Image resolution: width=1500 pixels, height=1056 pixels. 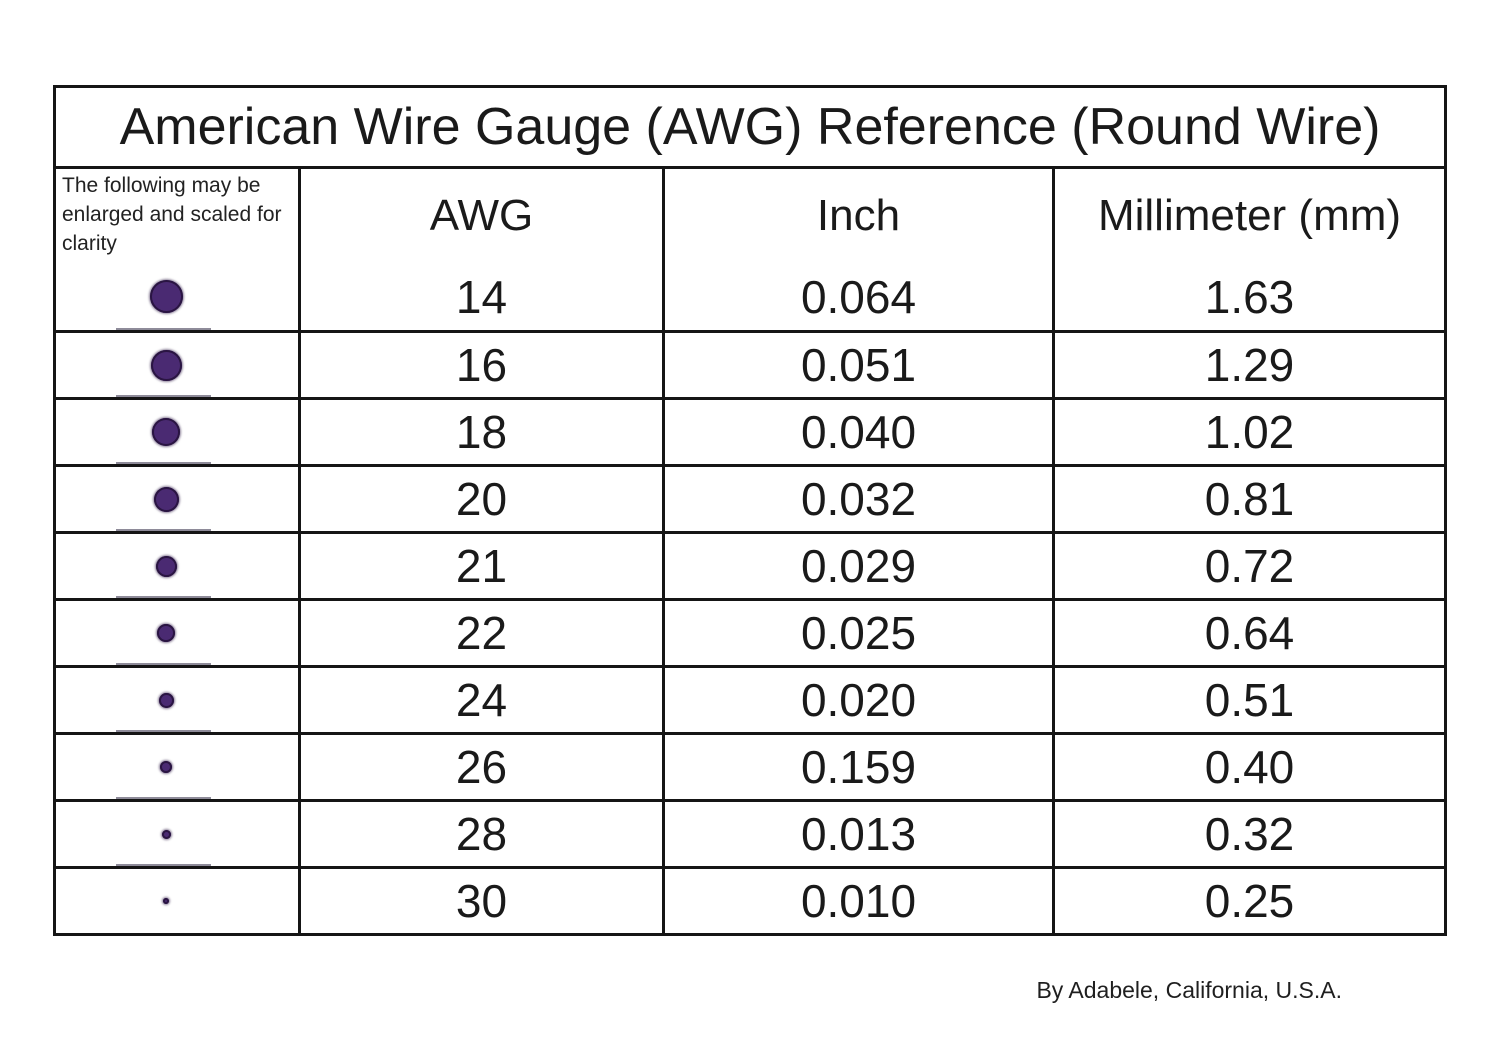 What do you see at coordinates (1248, 216) in the screenshot?
I see `column-header-millimeter: Millimeter (mm)` at bounding box center [1248, 216].